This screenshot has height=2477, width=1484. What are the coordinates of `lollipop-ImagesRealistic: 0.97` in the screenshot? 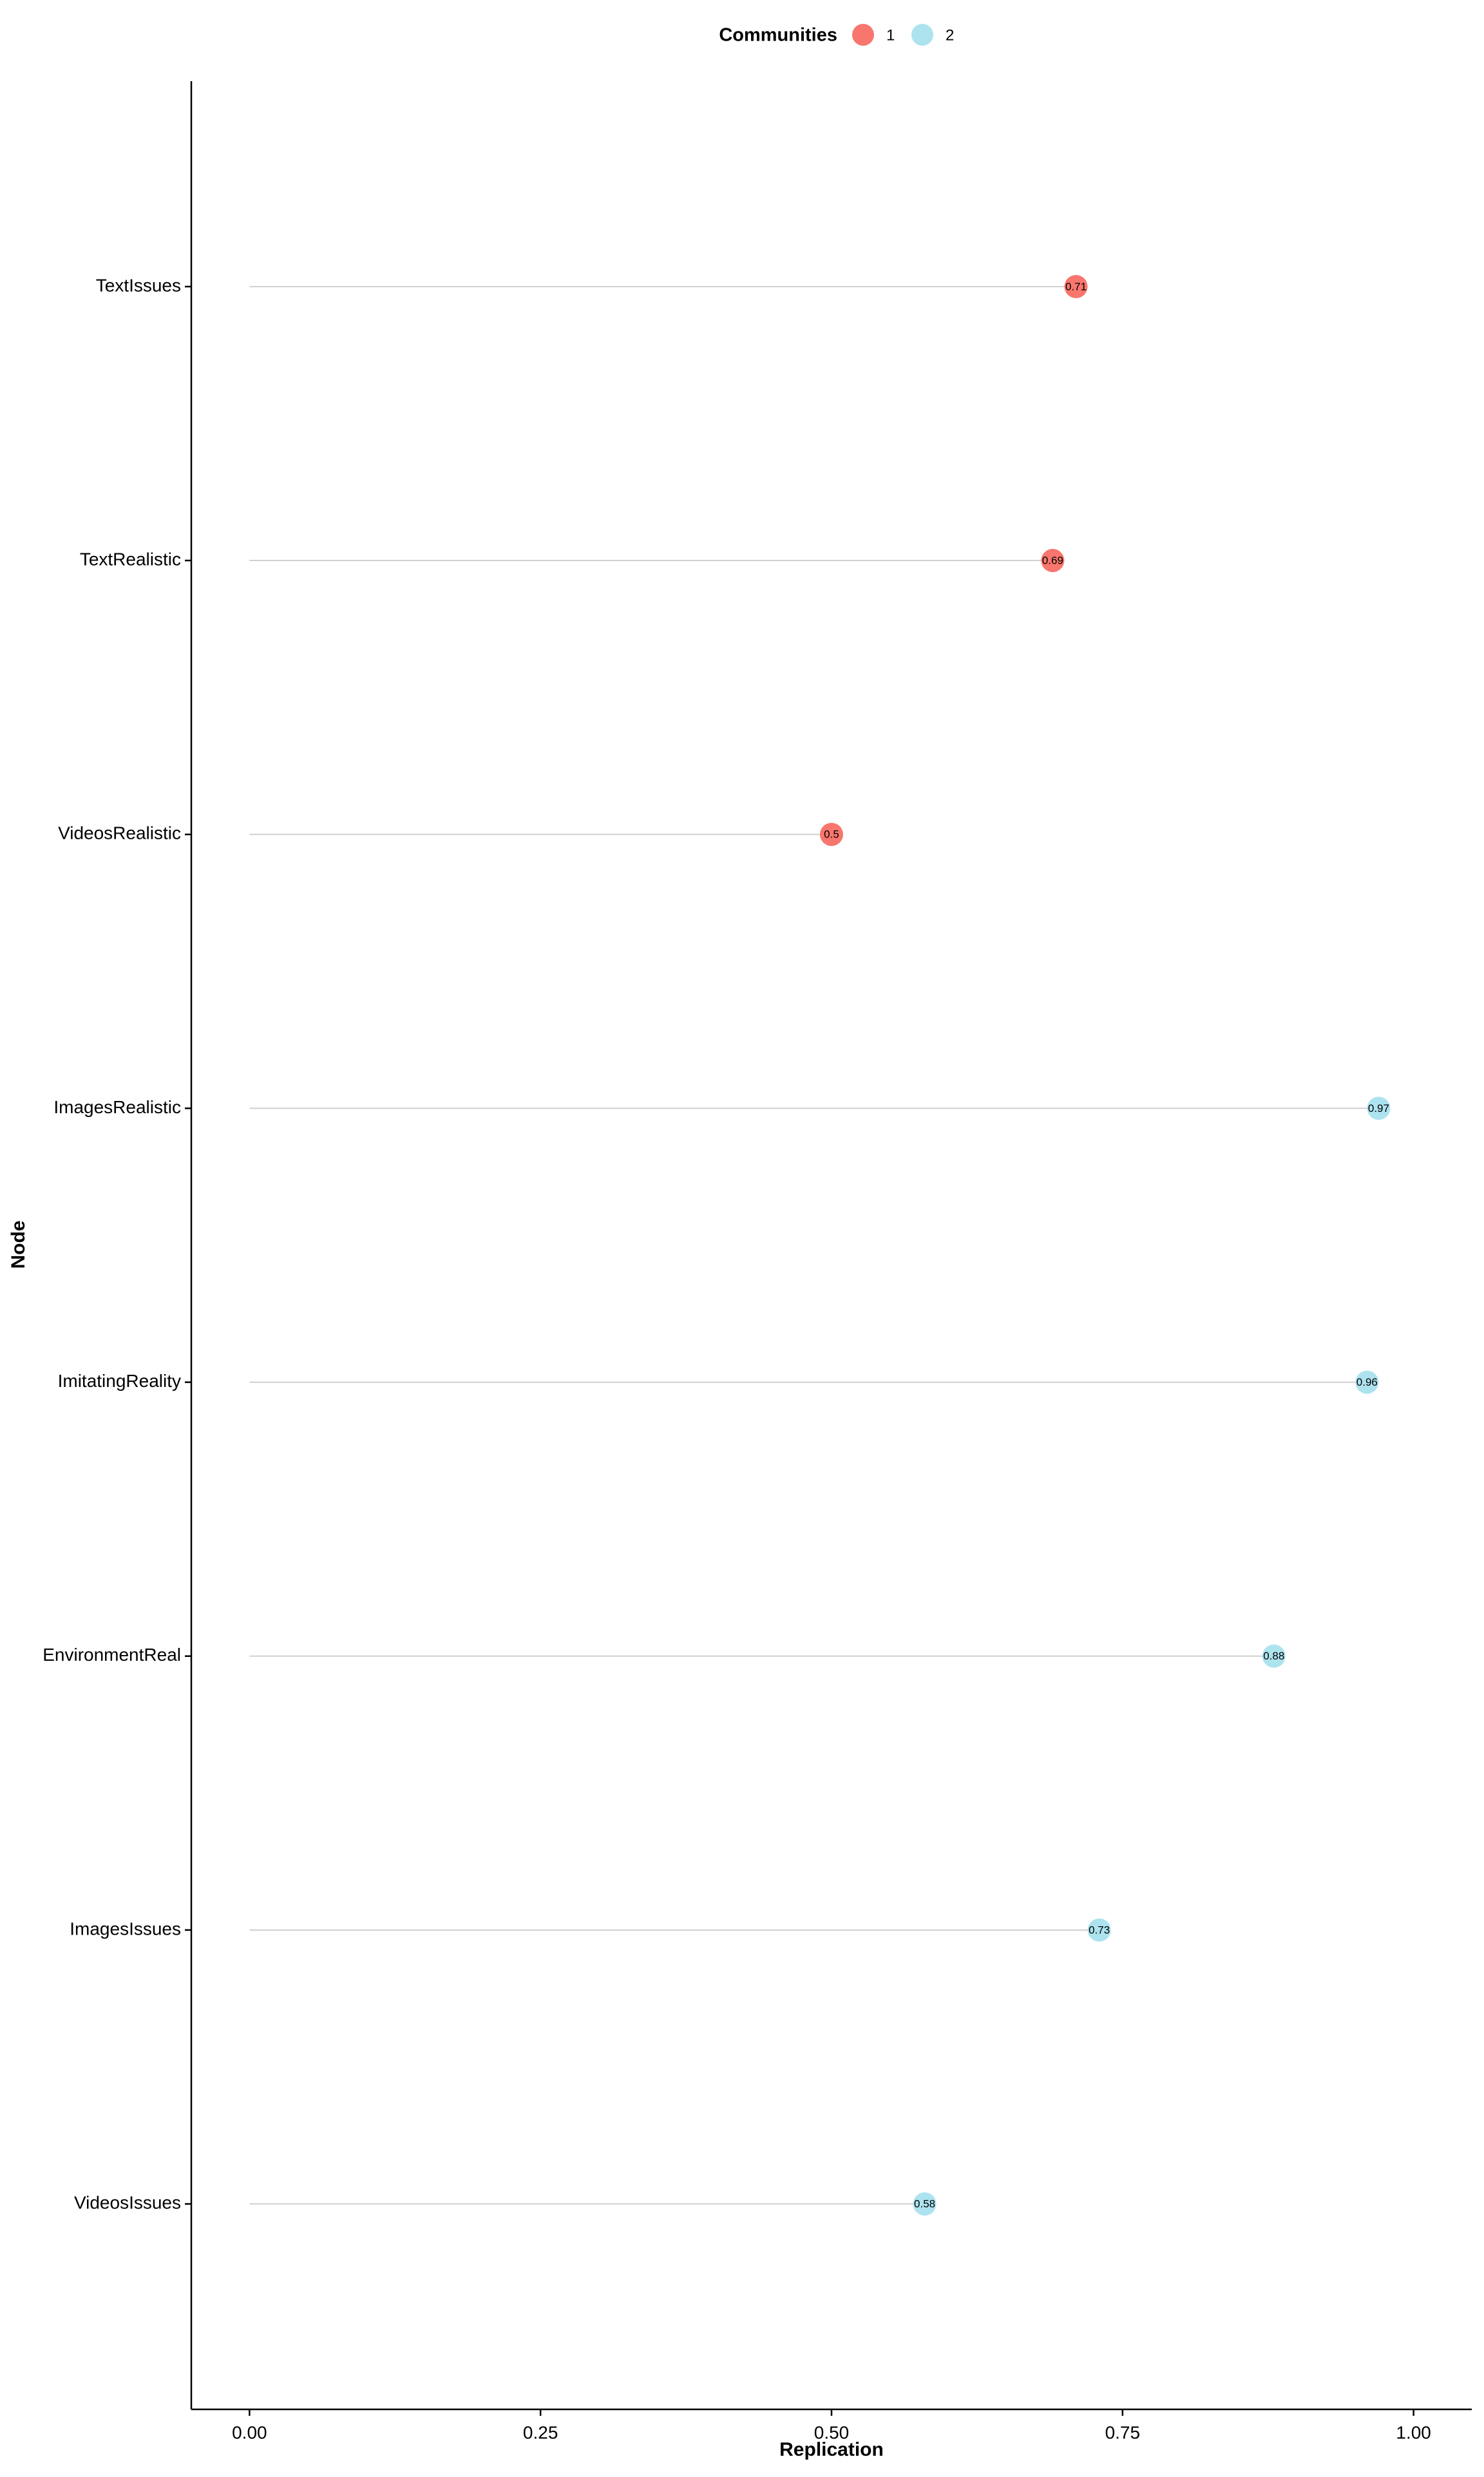 It's located at (820, 1108).